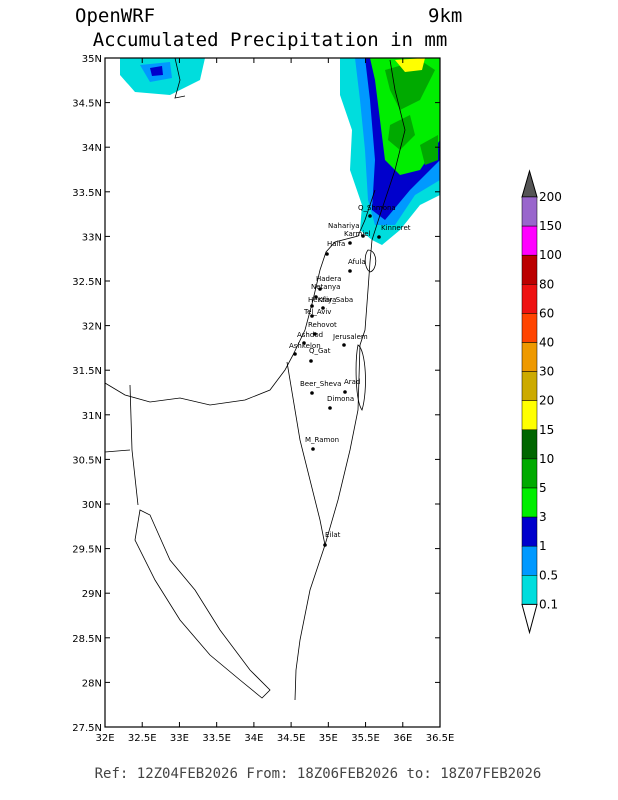  Describe the element at coordinates (546, 284) in the screenshot. I see `colorbar-label: 80` at that location.